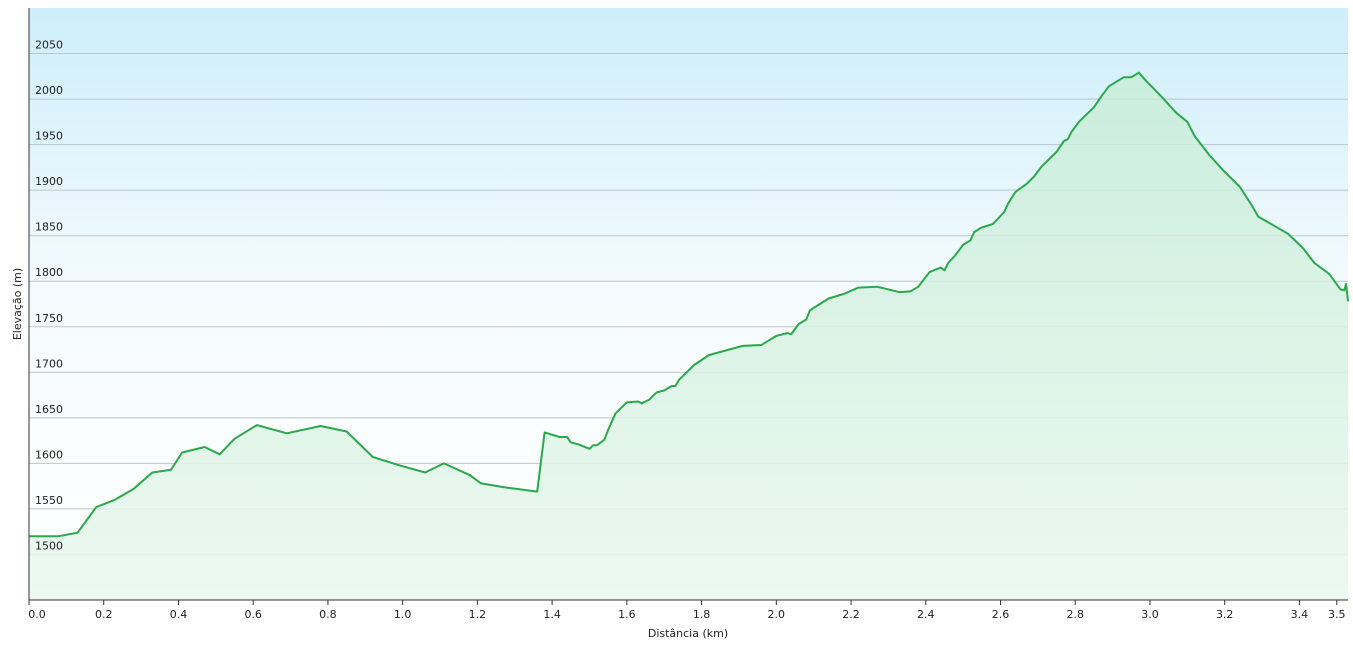 This screenshot has width=1353, height=651. Describe the element at coordinates (49, 545) in the screenshot. I see `y-tick-label: 1500` at that location.